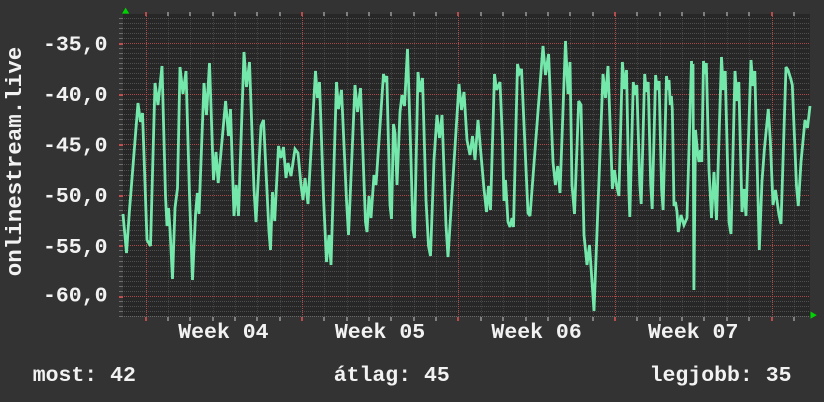 Image resolution: width=824 pixels, height=402 pixels. Describe the element at coordinates (721, 376) in the screenshot. I see `svg-text: legjobb: 35` at that location.